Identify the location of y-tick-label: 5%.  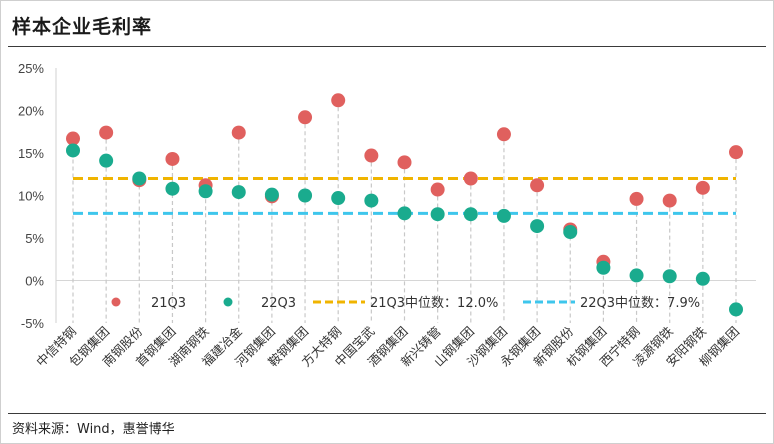
(34, 238).